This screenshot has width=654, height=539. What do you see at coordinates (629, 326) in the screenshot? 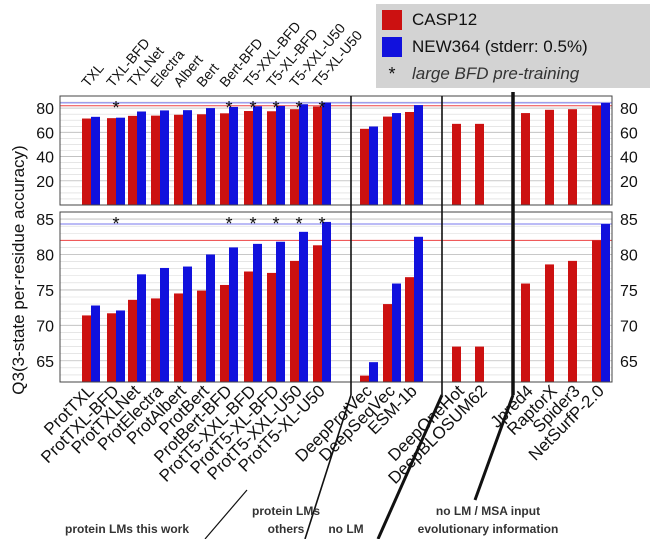
I see `y-tick-label-right: 70` at bounding box center [629, 326].